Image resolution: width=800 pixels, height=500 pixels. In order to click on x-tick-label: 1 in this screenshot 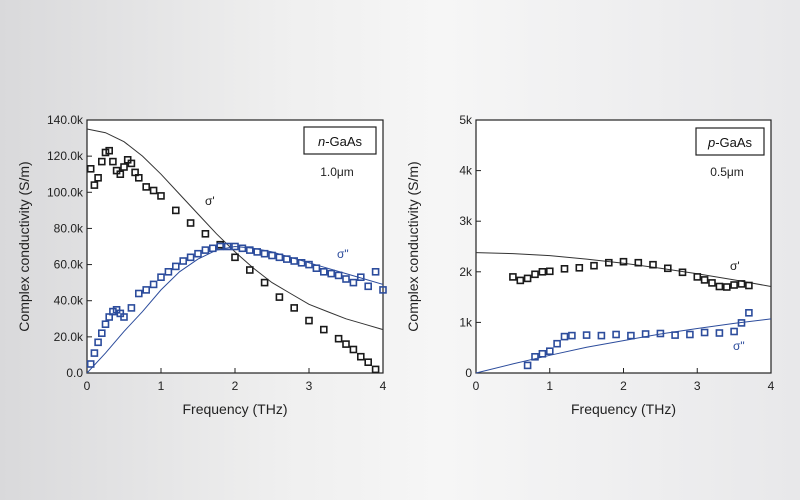, I will do `click(549, 386)`.